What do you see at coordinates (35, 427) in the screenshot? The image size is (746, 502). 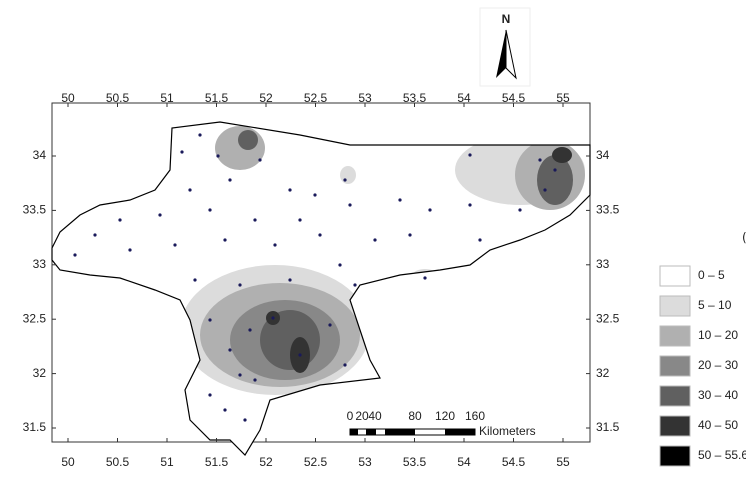 I see `lat-label-left: 31.5` at bounding box center [35, 427].